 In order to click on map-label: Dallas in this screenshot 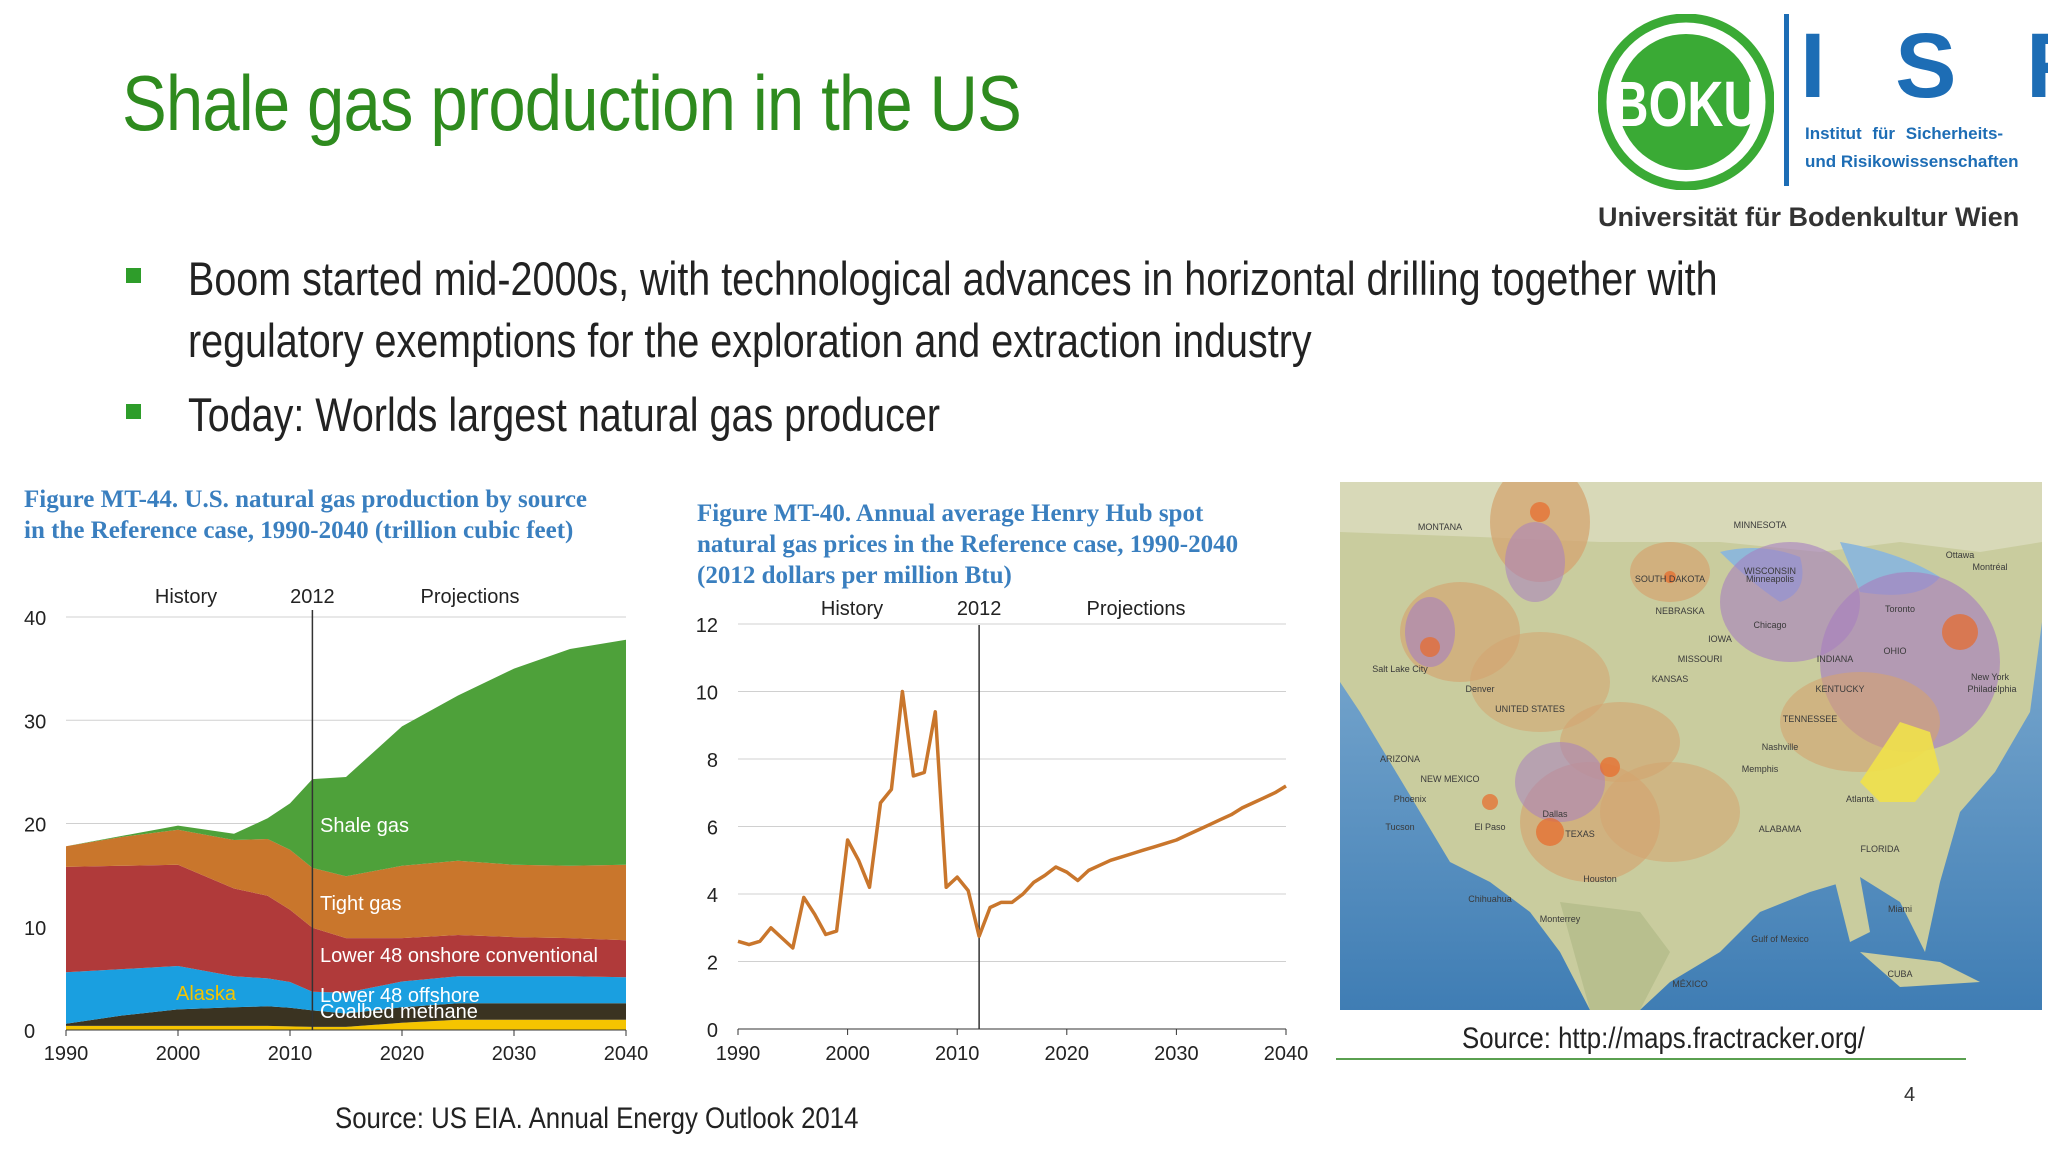, I will do `click(1555, 814)`.